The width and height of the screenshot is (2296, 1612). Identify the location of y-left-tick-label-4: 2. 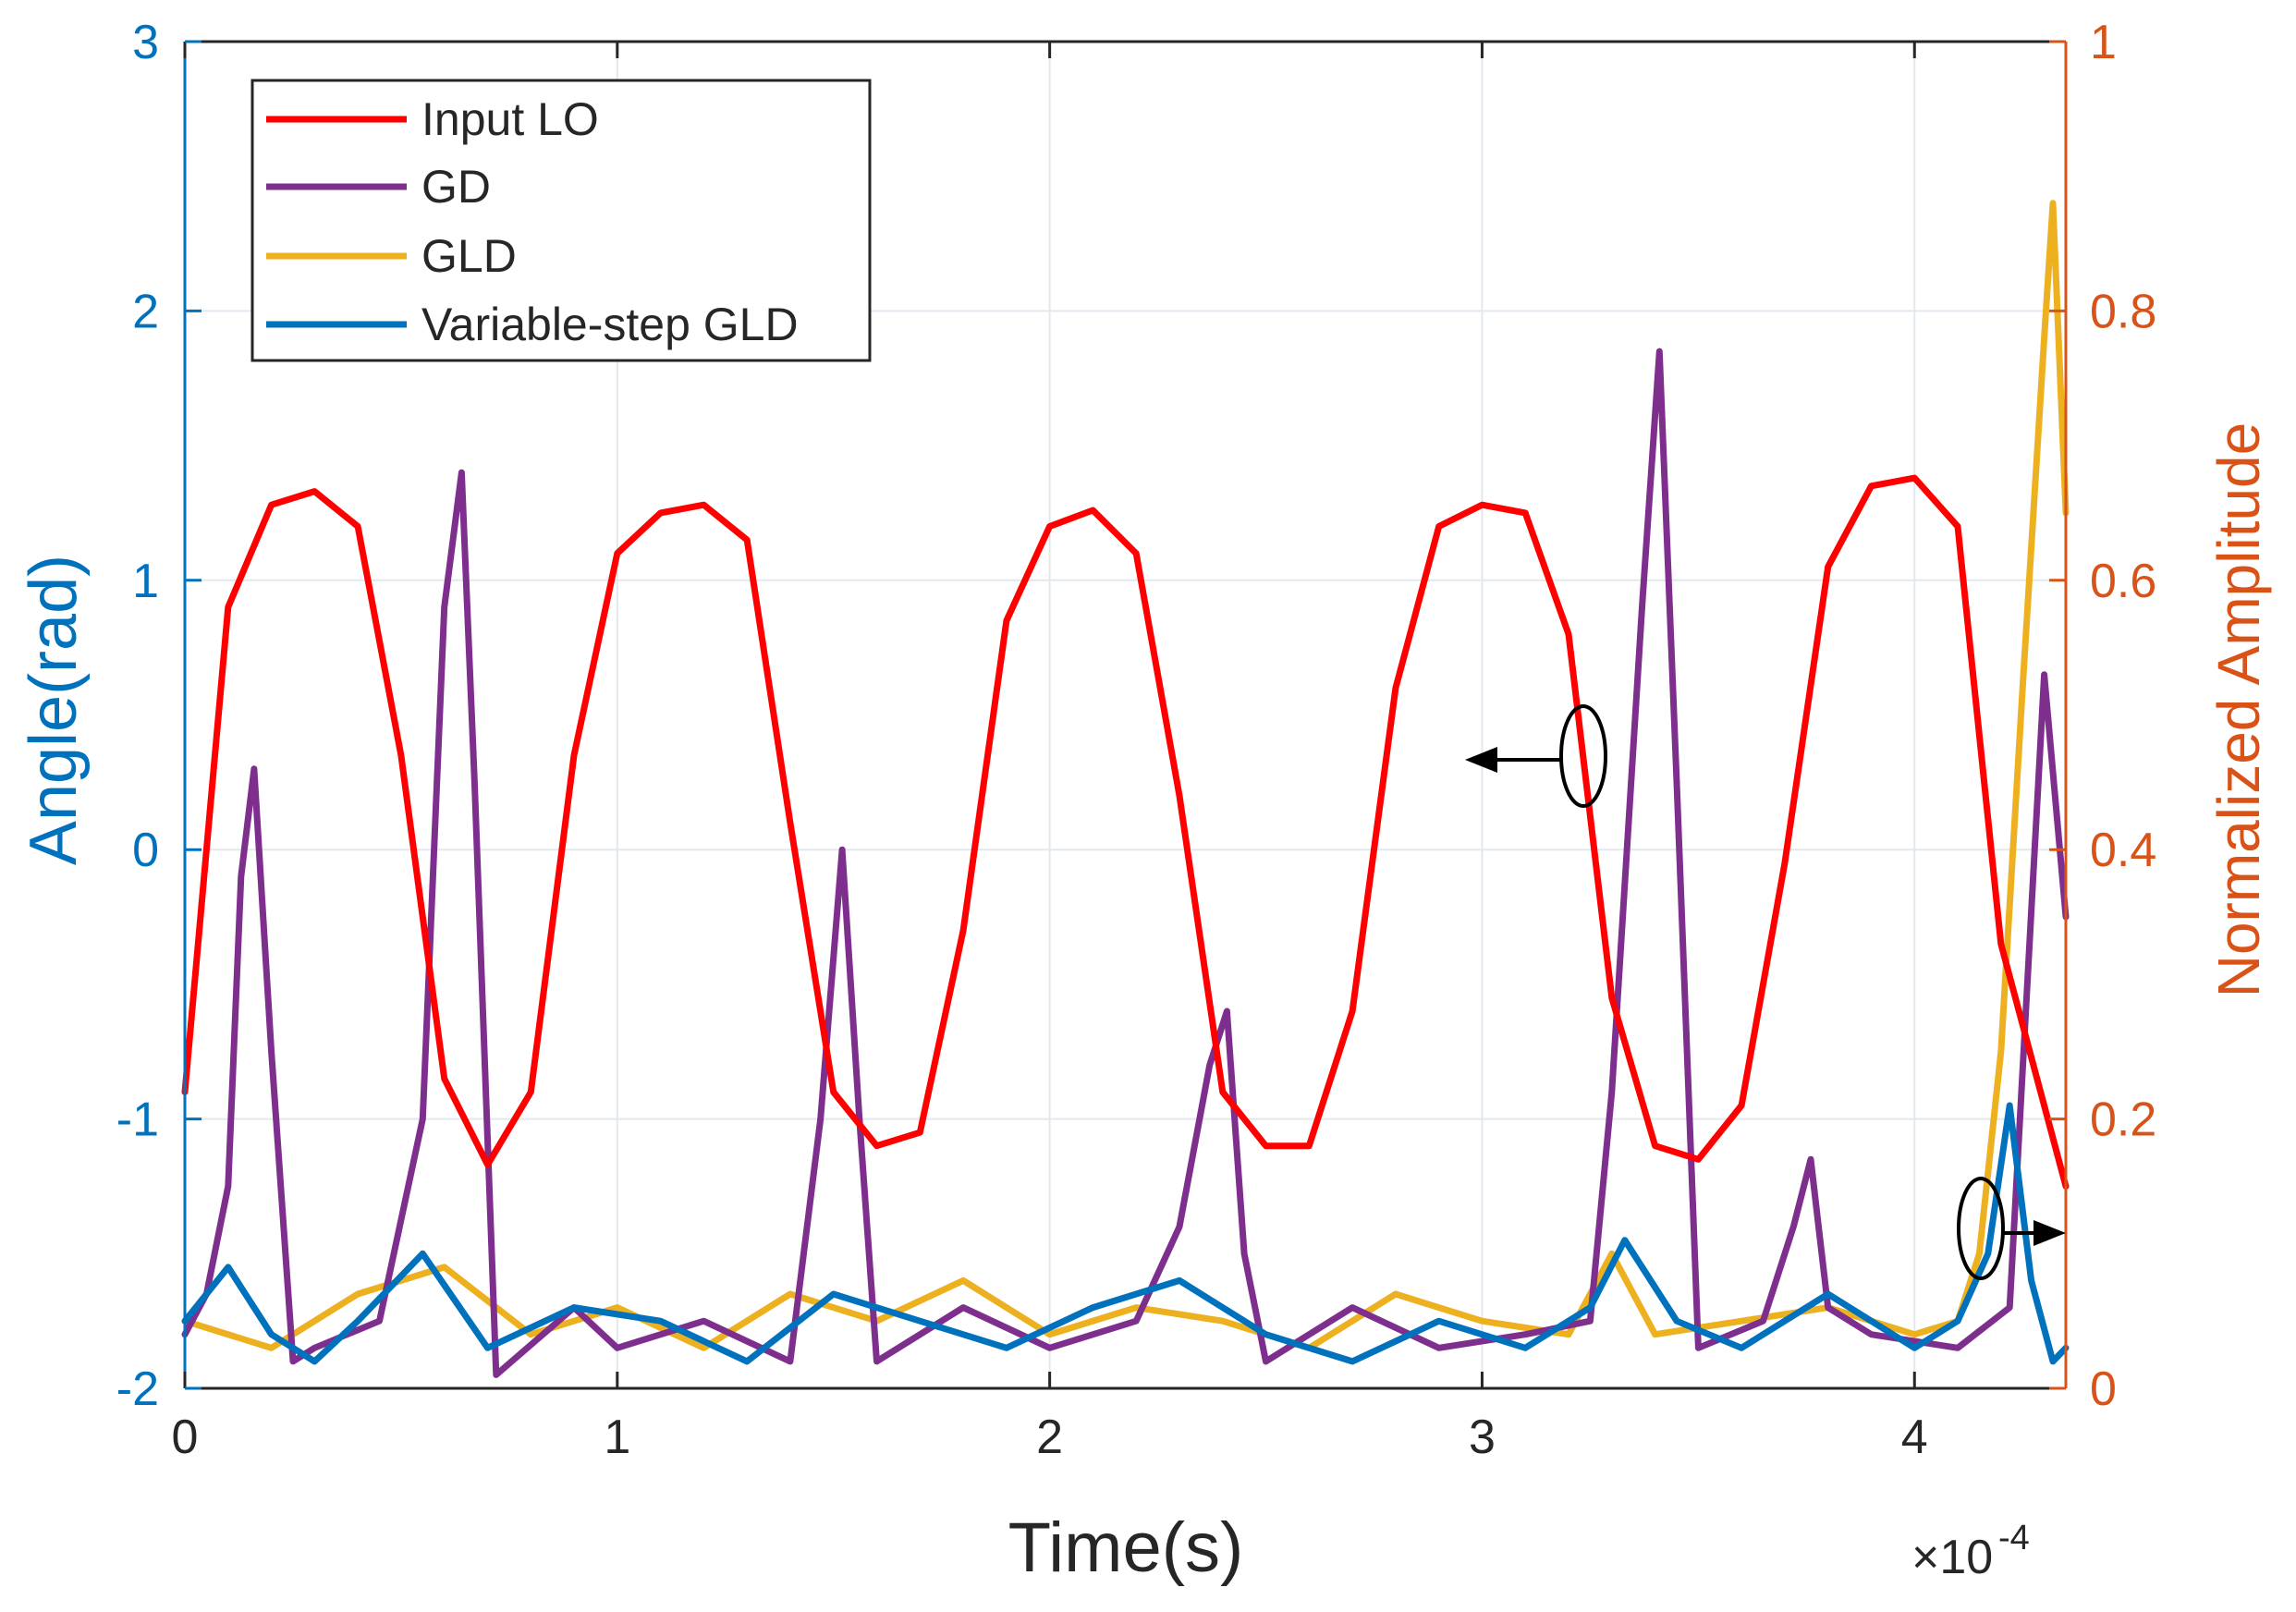
(146, 311).